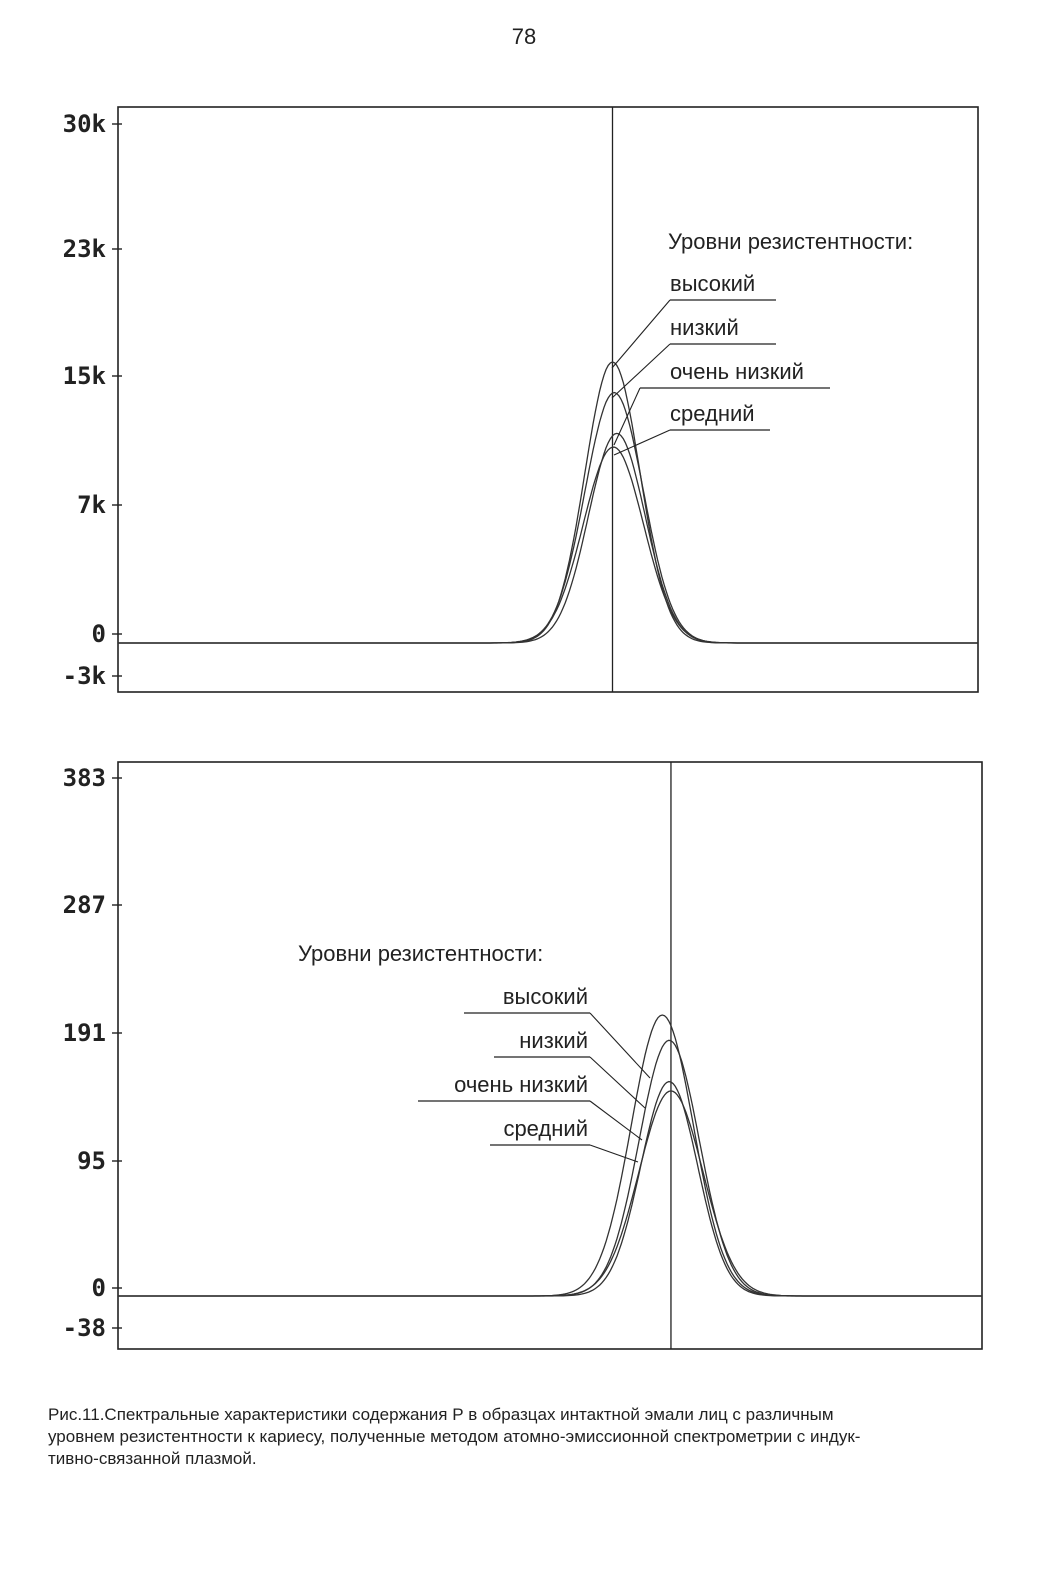 This screenshot has height=1569, width=1048. Describe the element at coordinates (99, 1288) in the screenshot. I see `chart2-ytick-label: 0` at that location.